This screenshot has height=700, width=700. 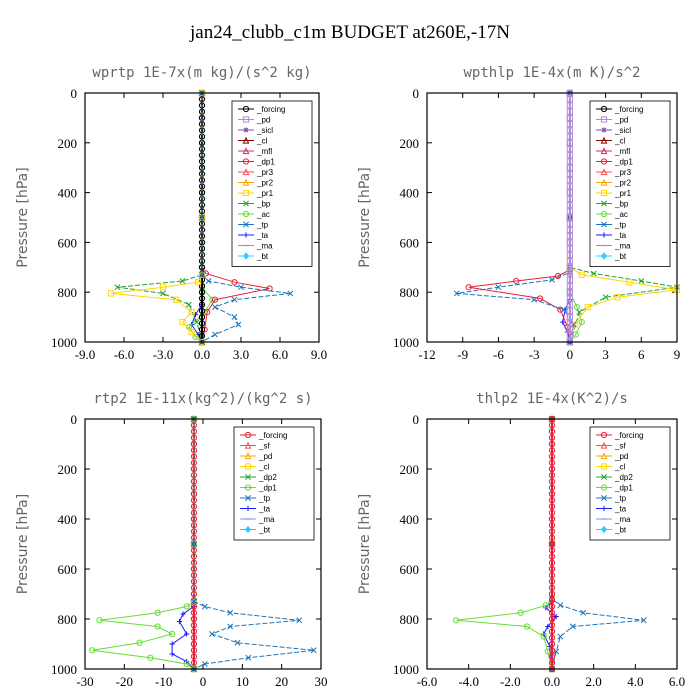 I want to click on panel-title: wprtp 1E-7x(m kg)/(s^2 kg), so click(x=201, y=73).